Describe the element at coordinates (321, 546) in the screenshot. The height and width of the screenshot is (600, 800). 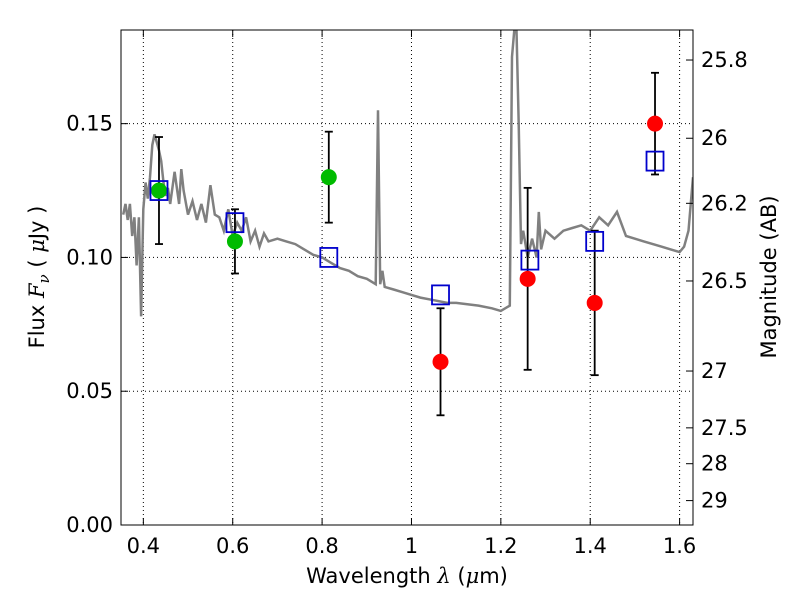
I see `x-tick-label: 0.8` at that location.